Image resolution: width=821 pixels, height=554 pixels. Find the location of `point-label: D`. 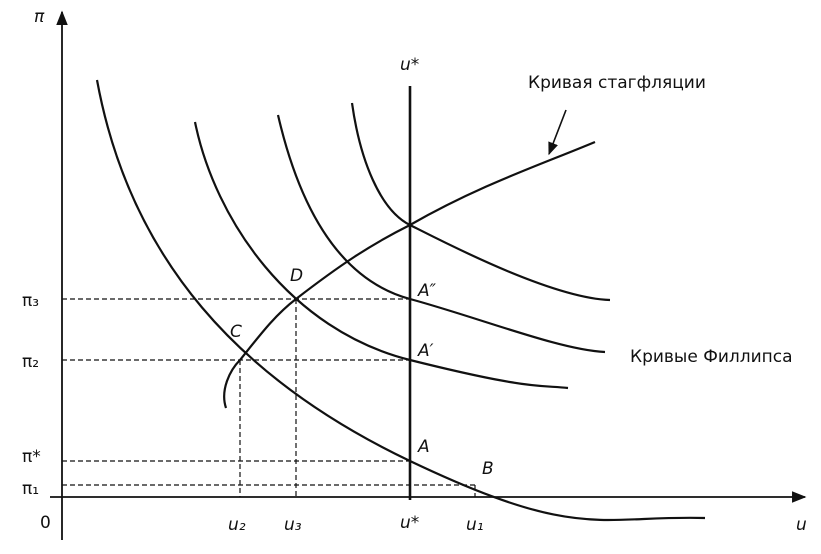

point-label: D is located at coordinates (296, 276).